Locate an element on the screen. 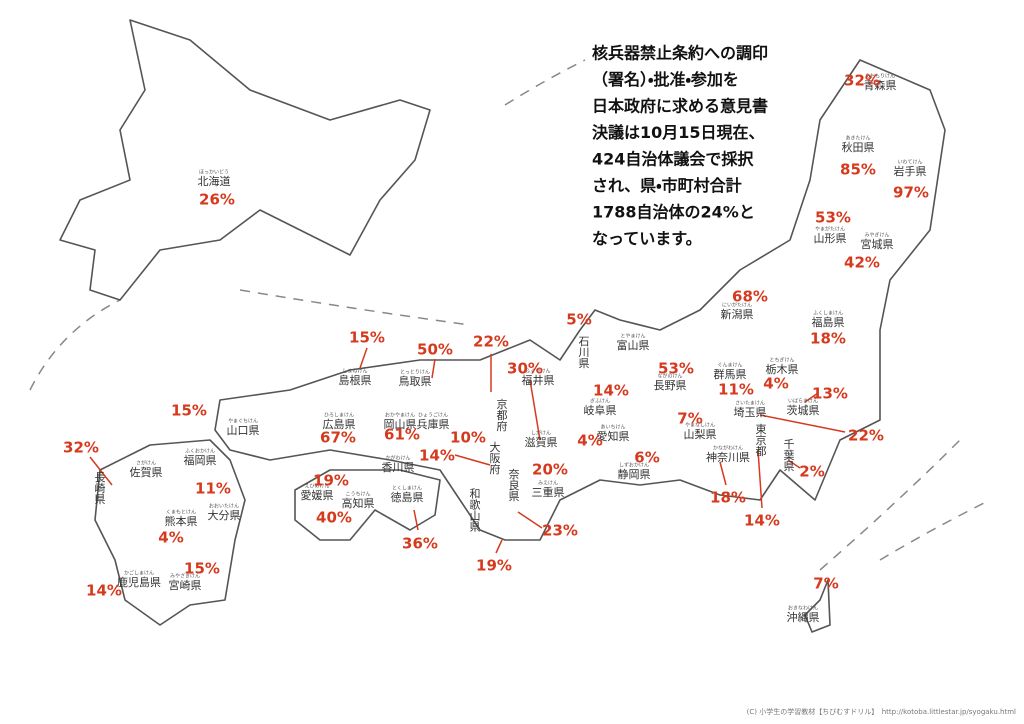 This screenshot has width=1024, height=724. prefecture-name: 沖縄県 is located at coordinates (803, 617).